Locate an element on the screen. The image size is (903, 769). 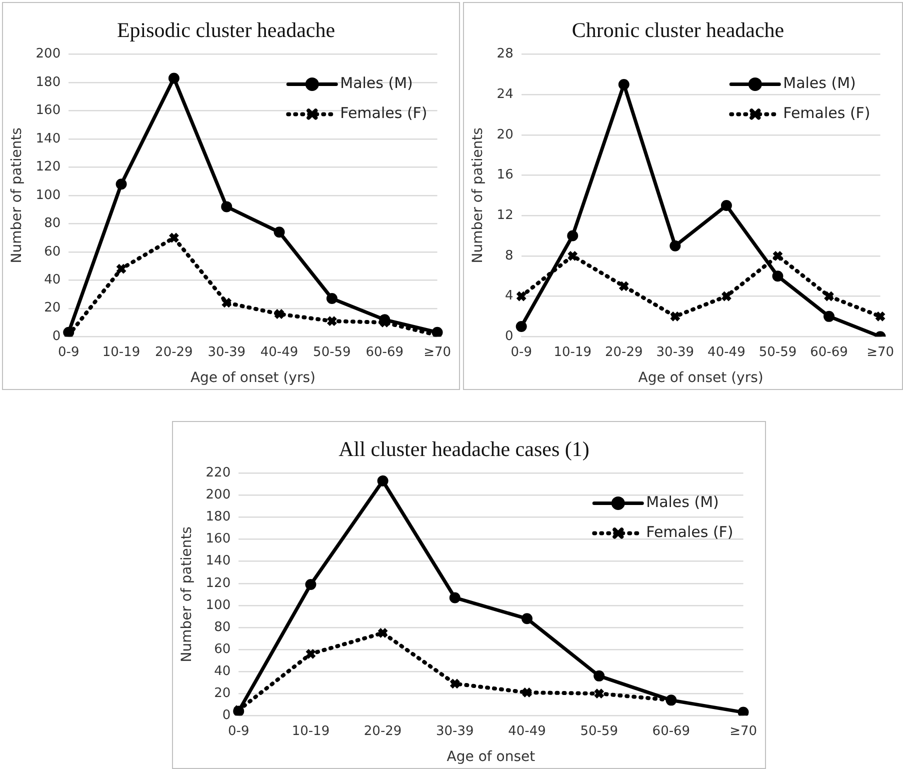
chart-title: Episodic cluster headache is located at coordinates (226, 30).